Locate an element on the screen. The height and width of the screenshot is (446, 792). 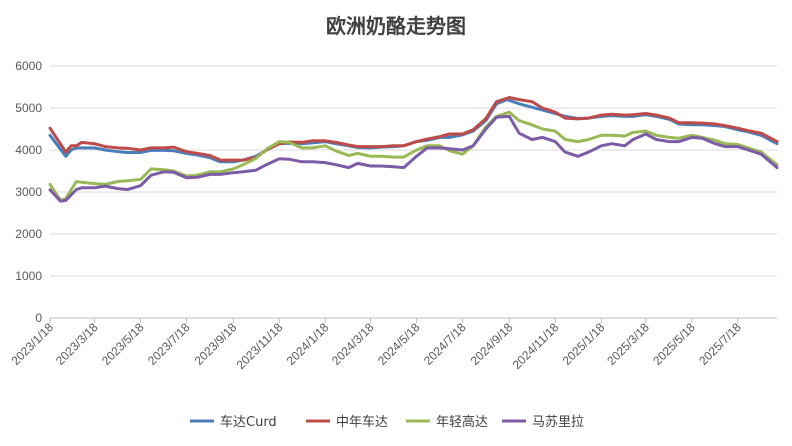
x-tick-label: 2023/7/18 is located at coordinates (169, 344).